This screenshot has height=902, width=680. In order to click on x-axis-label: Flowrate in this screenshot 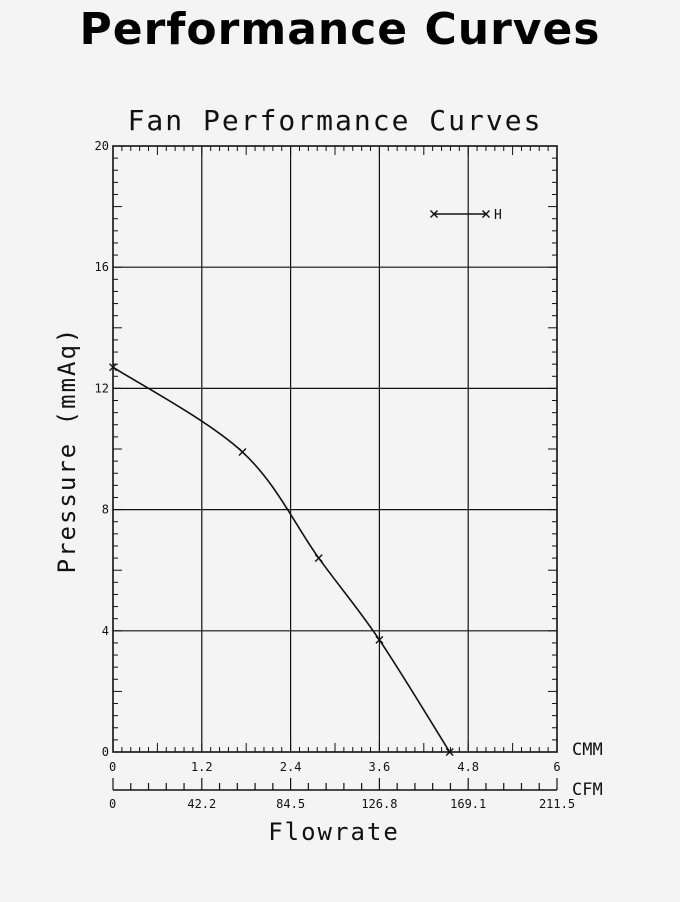, I will do `click(334, 832)`.